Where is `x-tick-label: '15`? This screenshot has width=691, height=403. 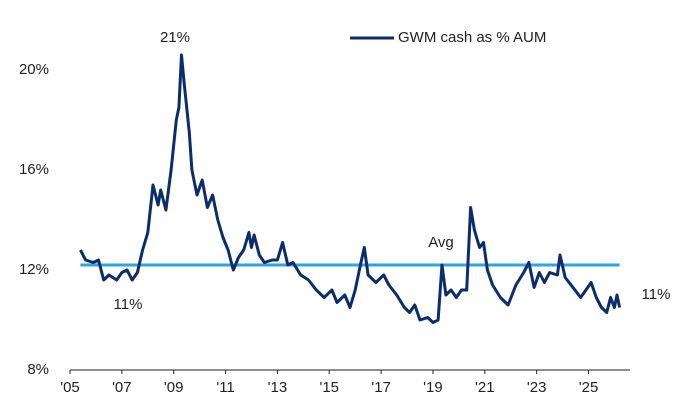 x-tick-label: '15 is located at coordinates (329, 387).